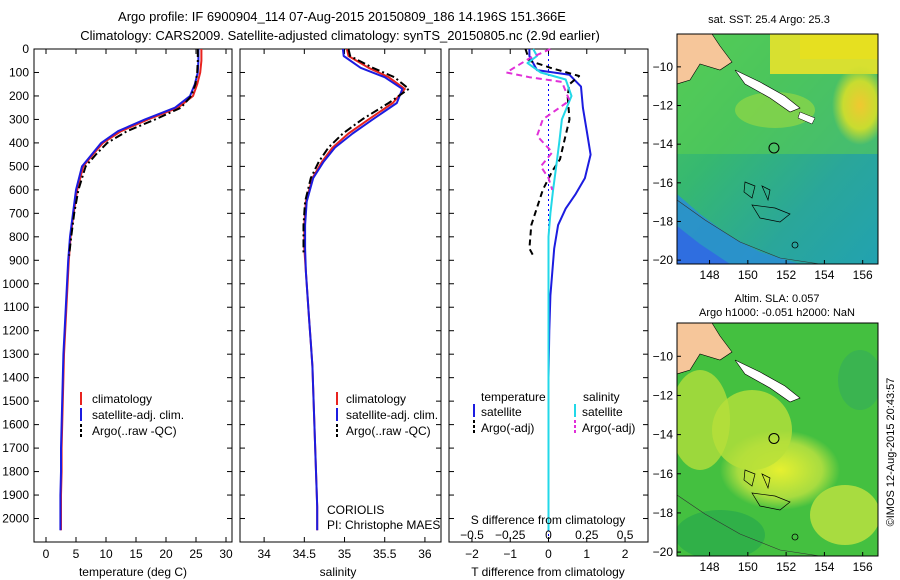  What do you see at coordinates (133, 572) in the screenshot?
I see `temperature-x-label: temperature (deg C)` at bounding box center [133, 572].